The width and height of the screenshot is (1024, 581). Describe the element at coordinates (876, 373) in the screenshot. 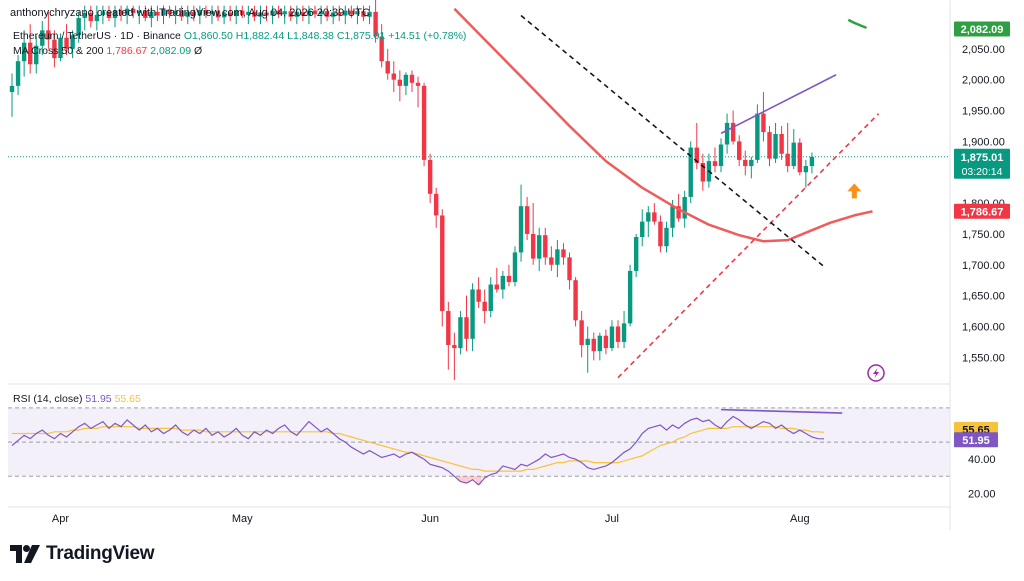

I see `lightning-icon` at that location.